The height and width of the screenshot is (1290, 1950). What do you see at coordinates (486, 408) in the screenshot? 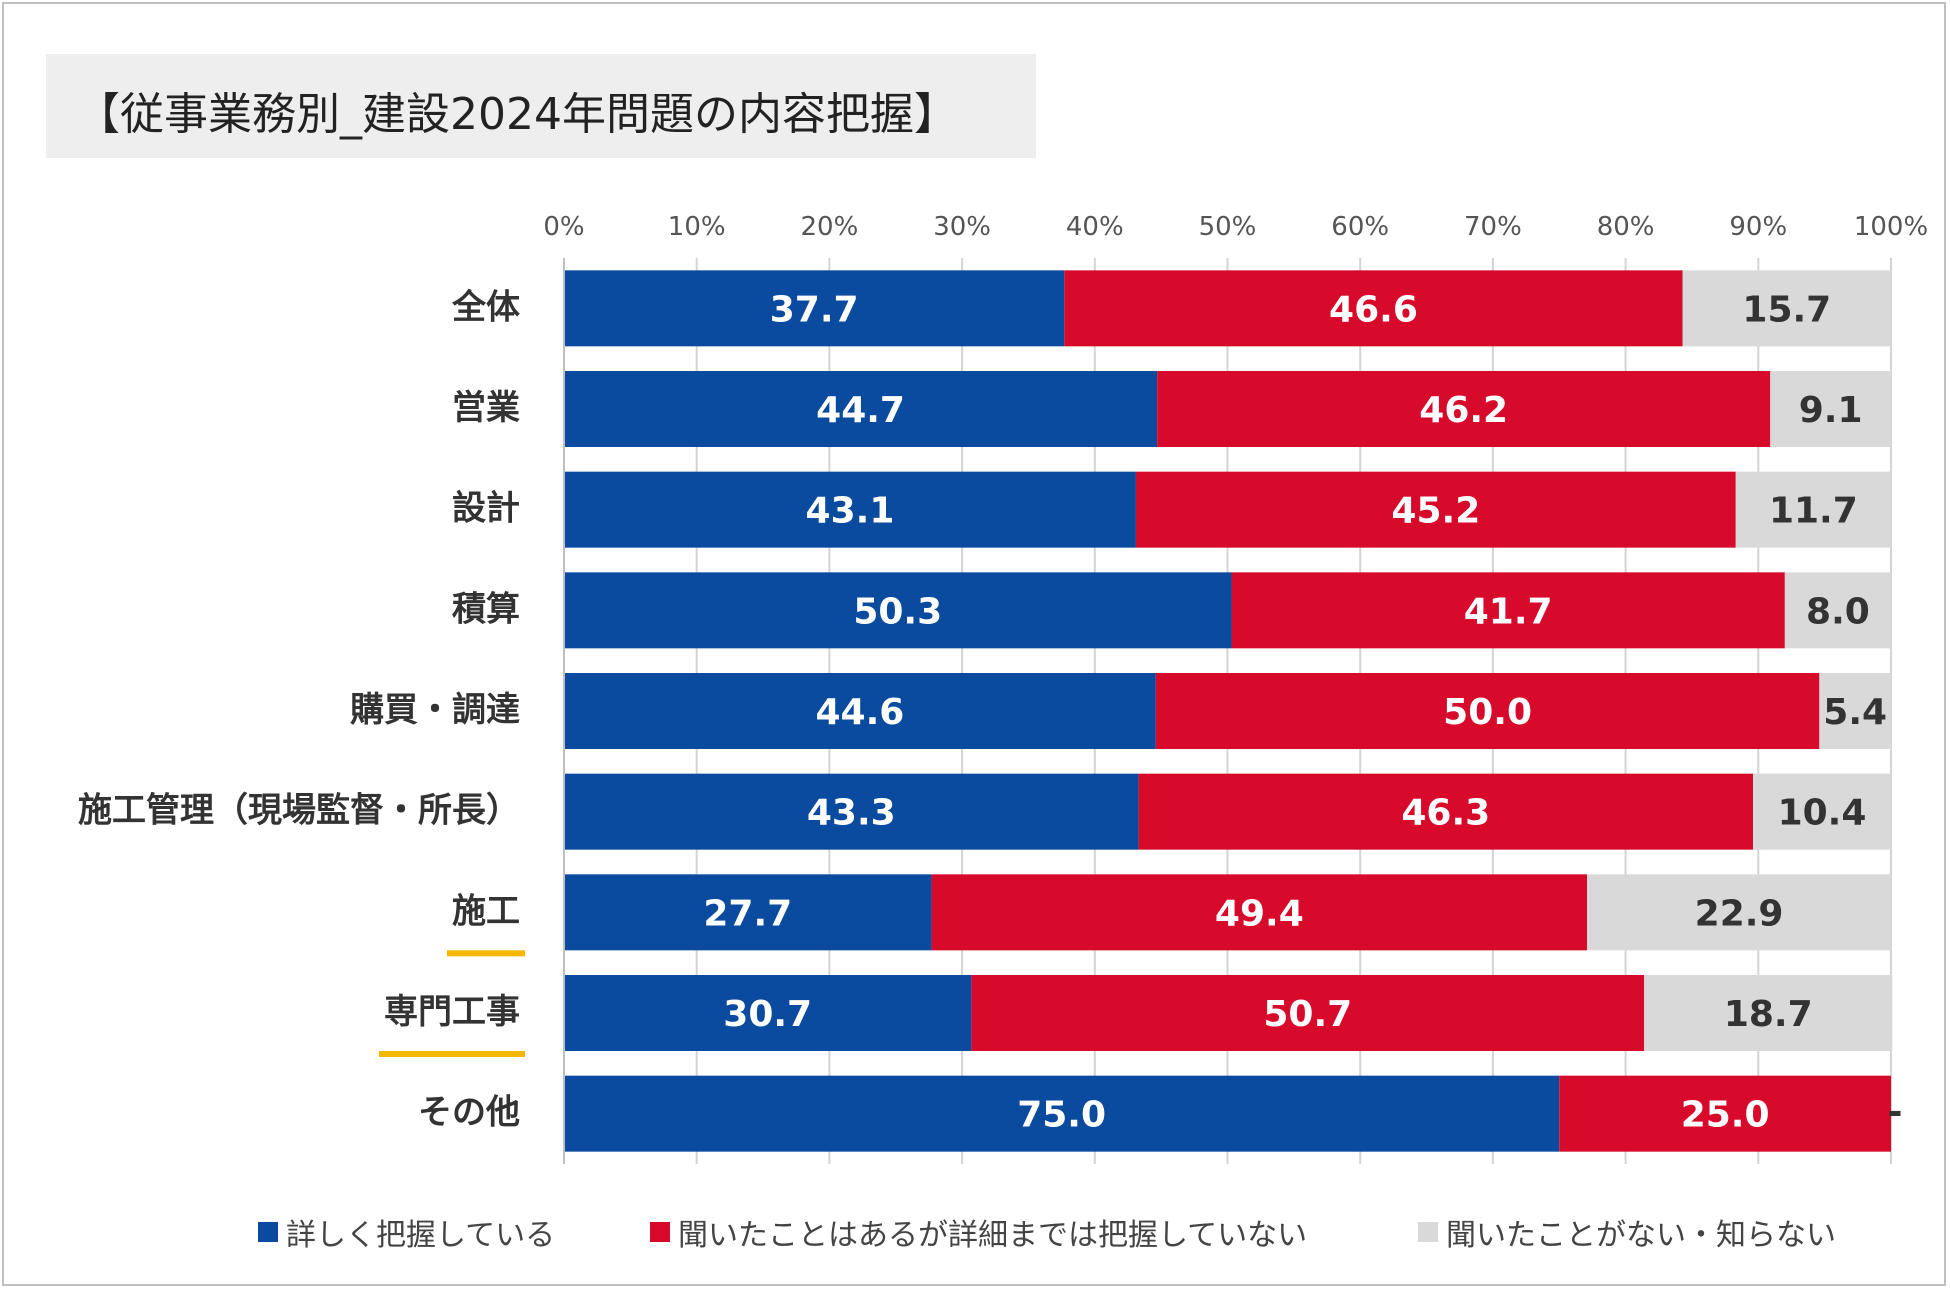
I see `category-label: 営業` at bounding box center [486, 408].